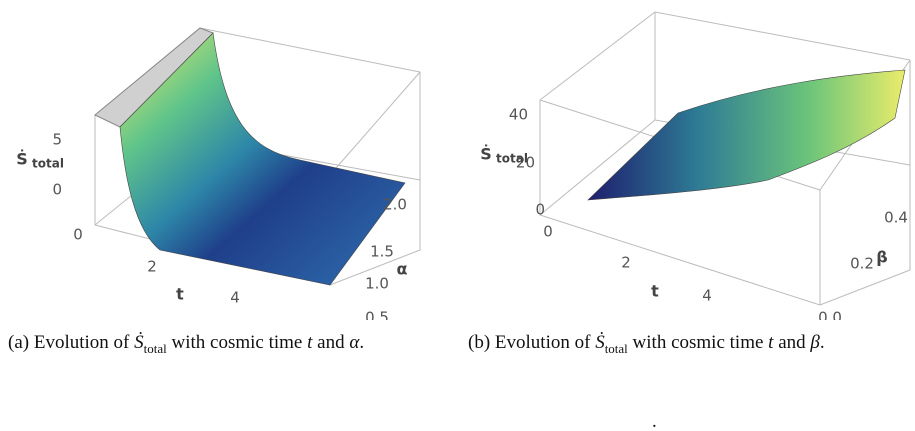 This screenshot has width=915, height=431. I want to click on box-back, so click(597, 167).